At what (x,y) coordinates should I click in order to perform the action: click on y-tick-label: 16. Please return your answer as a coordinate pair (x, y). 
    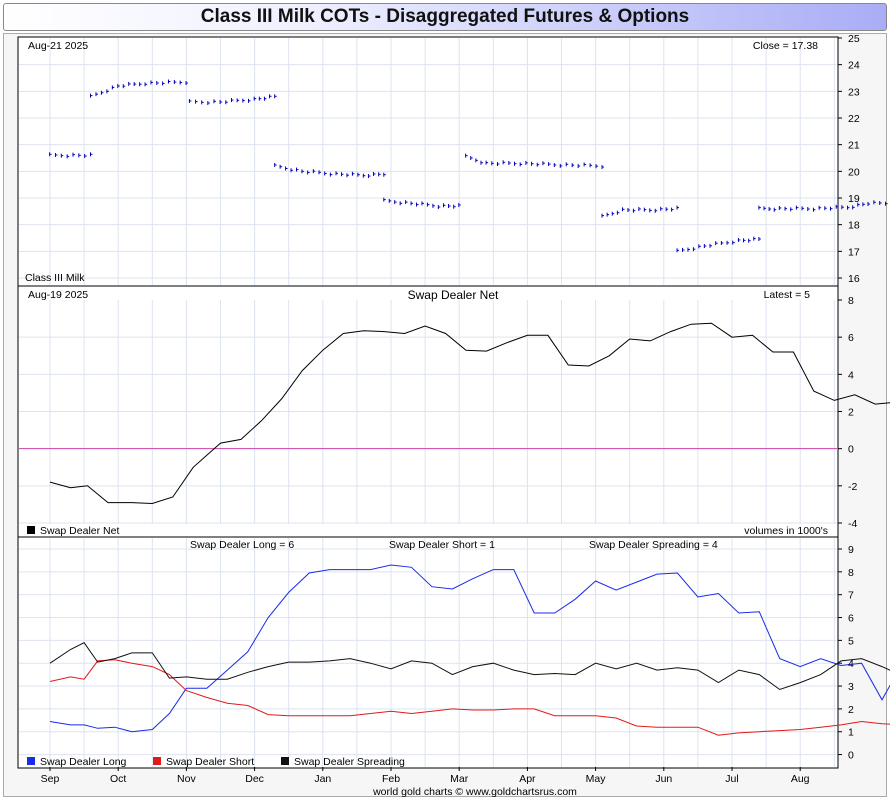
    Looking at the image, I should click on (854, 279).